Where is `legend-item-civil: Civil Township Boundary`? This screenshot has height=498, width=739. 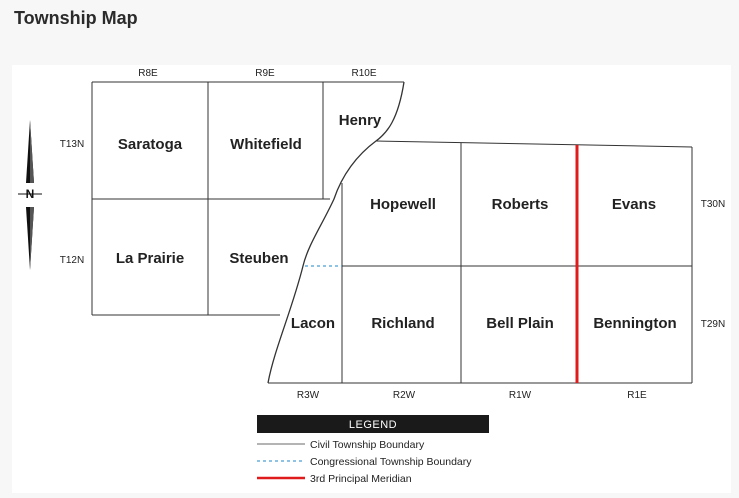
legend-item-civil: Civil Township Boundary is located at coordinates (367, 445).